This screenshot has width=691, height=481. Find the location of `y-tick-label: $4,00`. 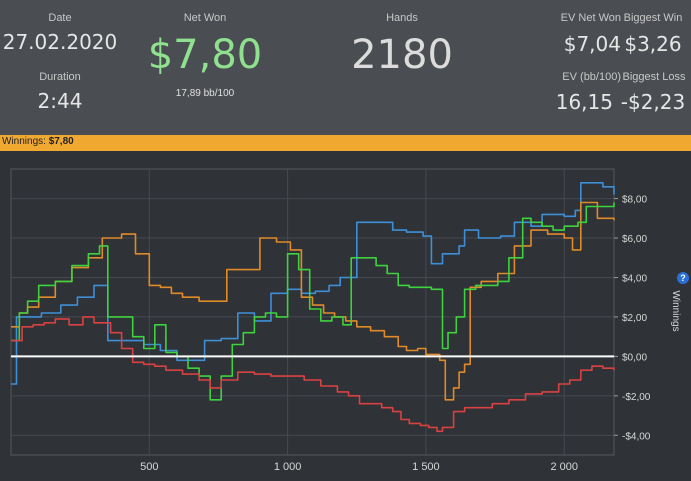

y-tick-label: $4,00 is located at coordinates (634, 278).